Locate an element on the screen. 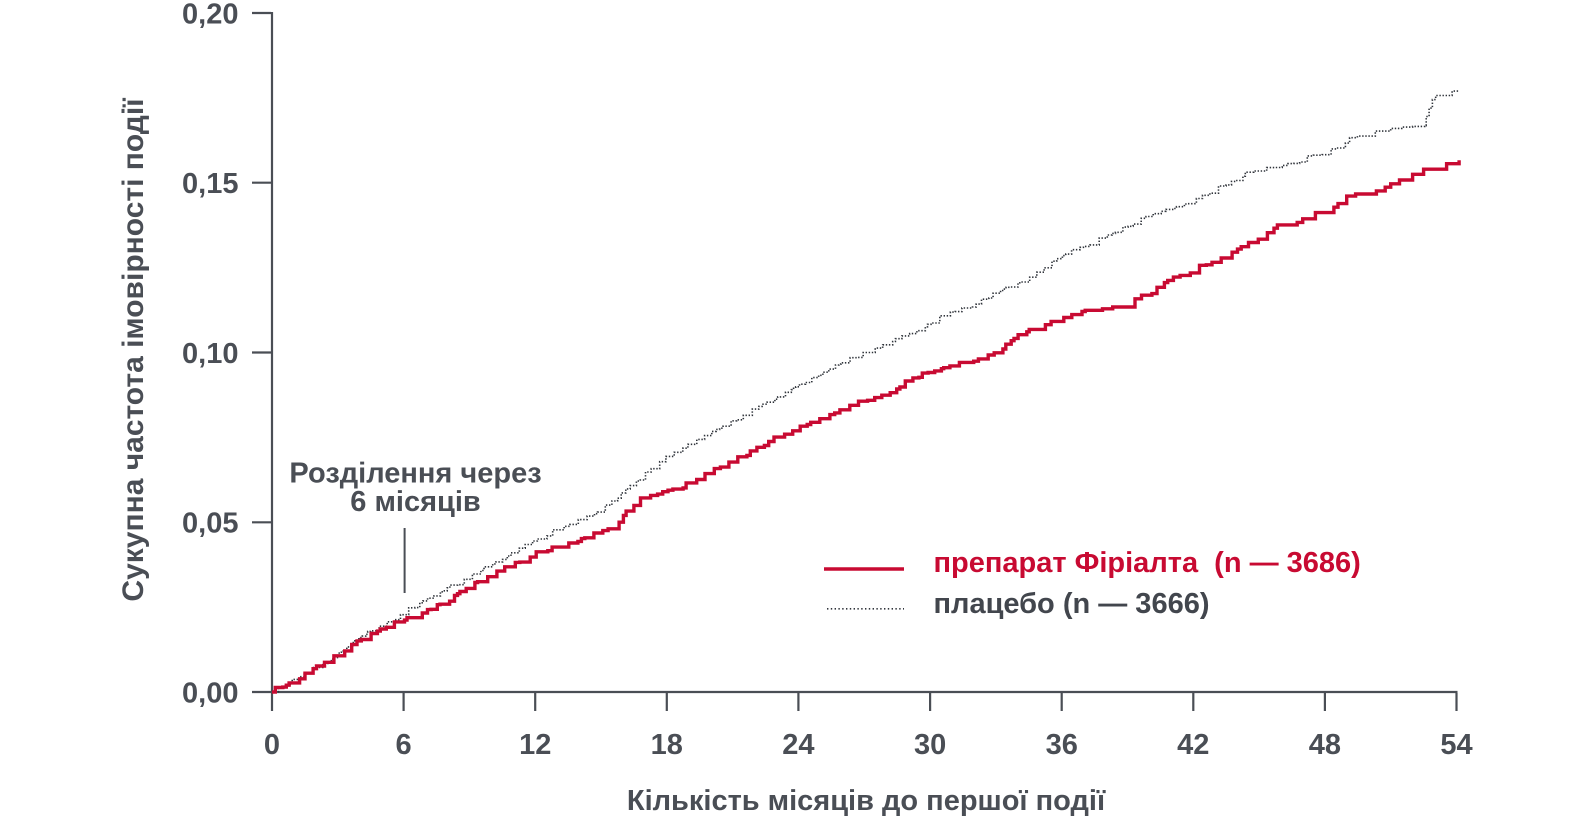  svg-text: 24 is located at coordinates (798, 745).